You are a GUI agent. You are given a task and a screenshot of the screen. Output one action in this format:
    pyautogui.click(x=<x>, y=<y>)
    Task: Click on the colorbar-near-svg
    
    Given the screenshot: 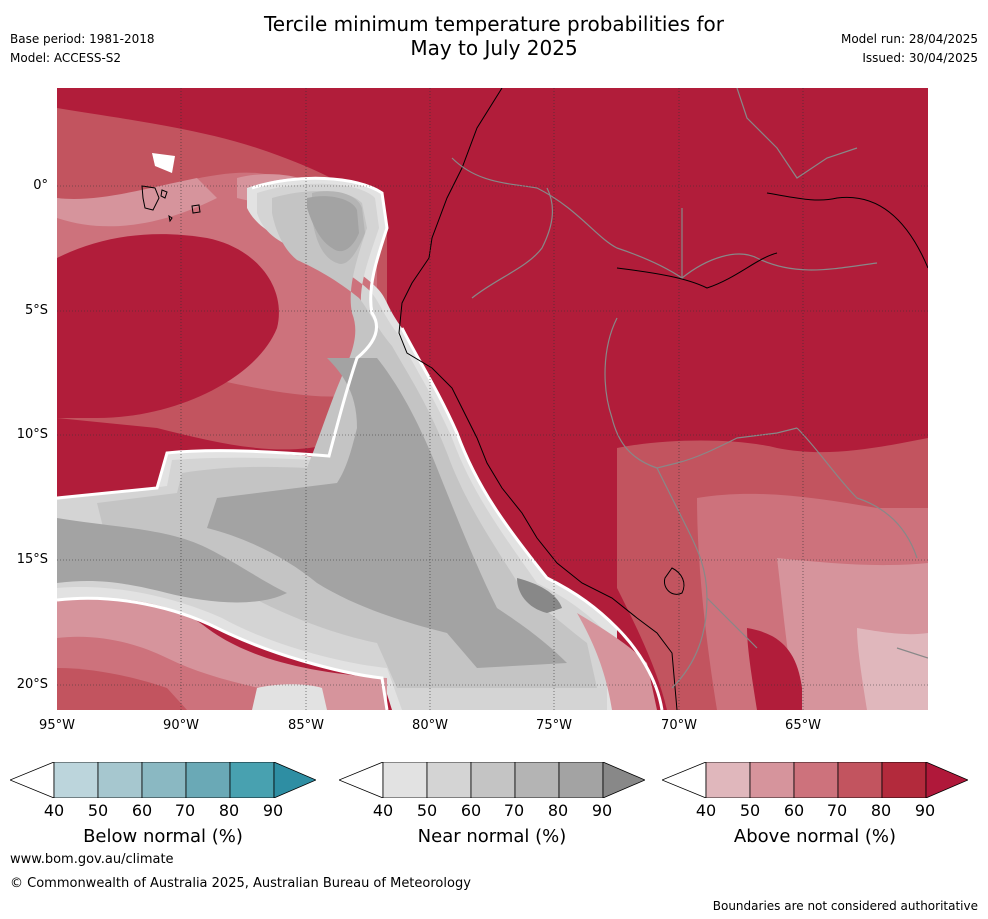 What is the action you would take?
    pyautogui.click(x=492, y=780)
    